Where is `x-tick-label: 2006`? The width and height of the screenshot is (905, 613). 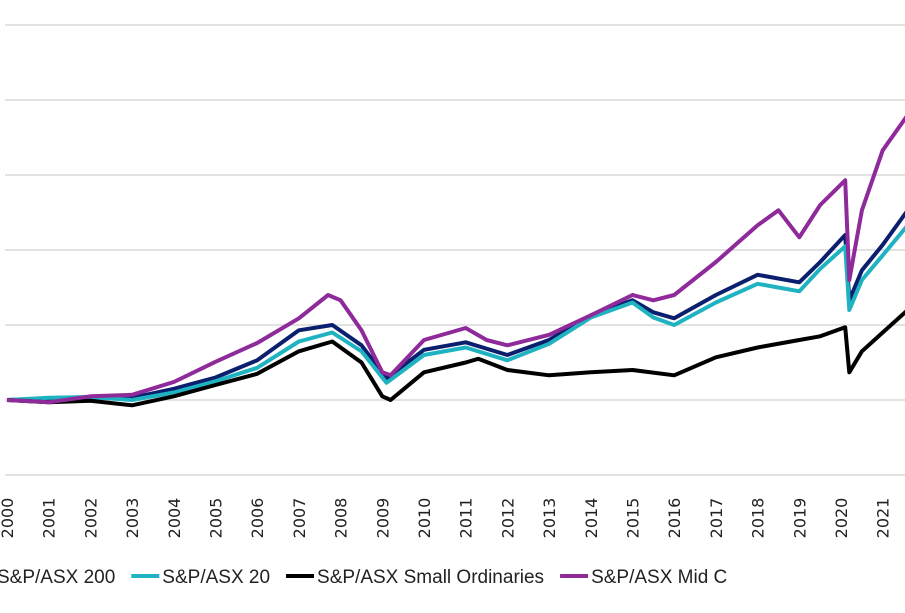 x-tick-label: 2006 is located at coordinates (257, 518).